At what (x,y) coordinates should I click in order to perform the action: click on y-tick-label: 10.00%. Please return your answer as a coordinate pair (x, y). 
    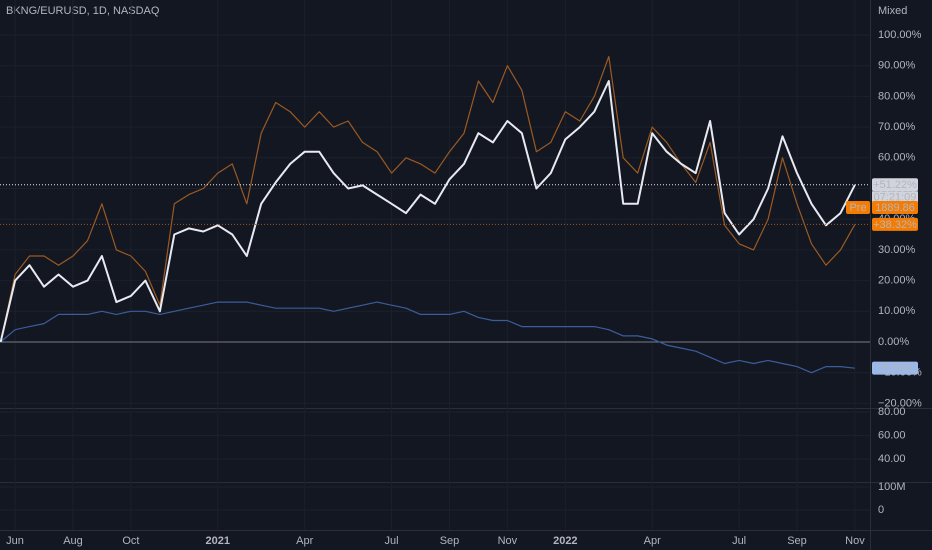
    Looking at the image, I should click on (897, 311).